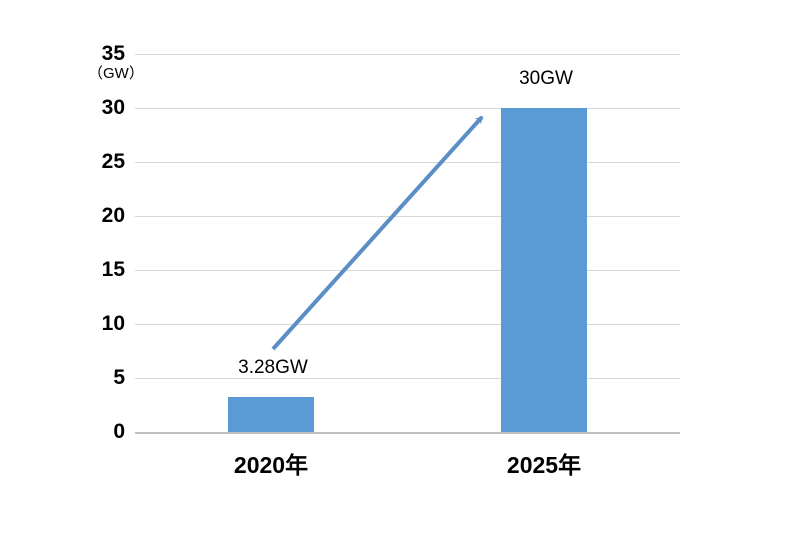 Image resolution: width=800 pixels, height=556 pixels. What do you see at coordinates (271, 414) in the screenshot?
I see `bar-2020年` at bounding box center [271, 414].